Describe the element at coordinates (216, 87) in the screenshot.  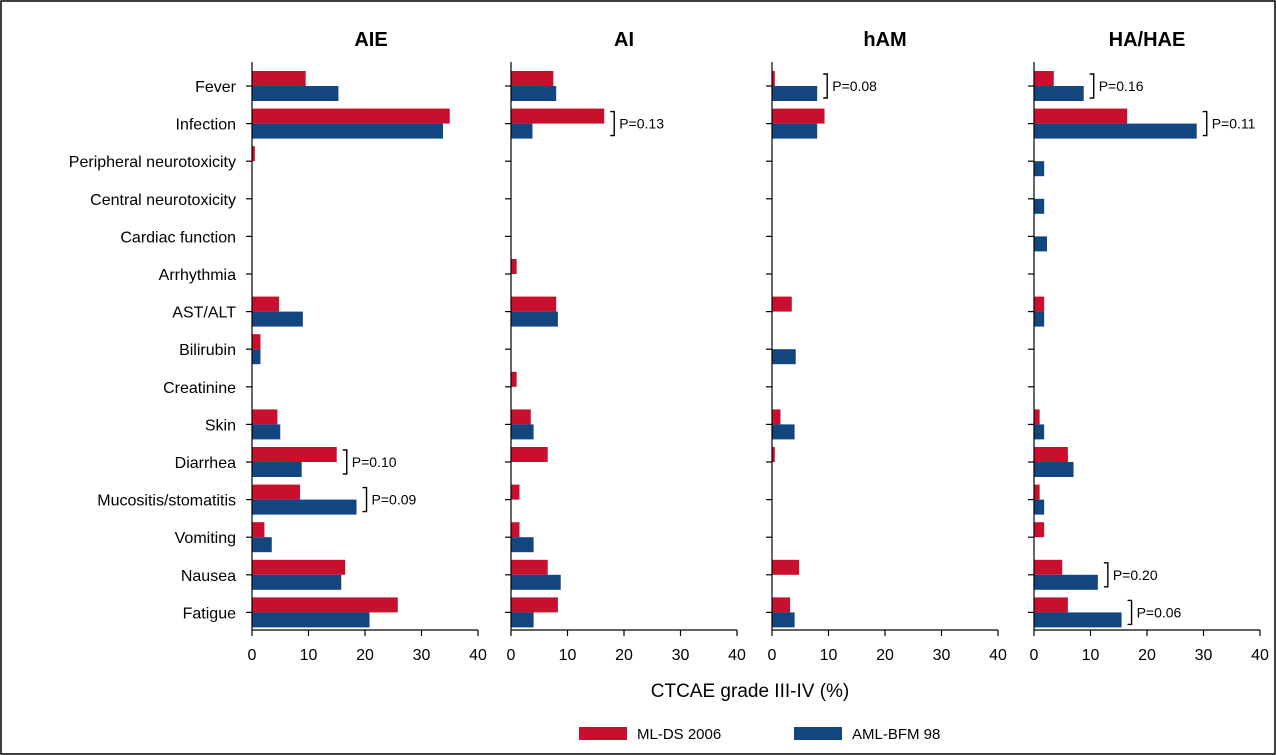
I see `category-label-fever: Fever` at that location.